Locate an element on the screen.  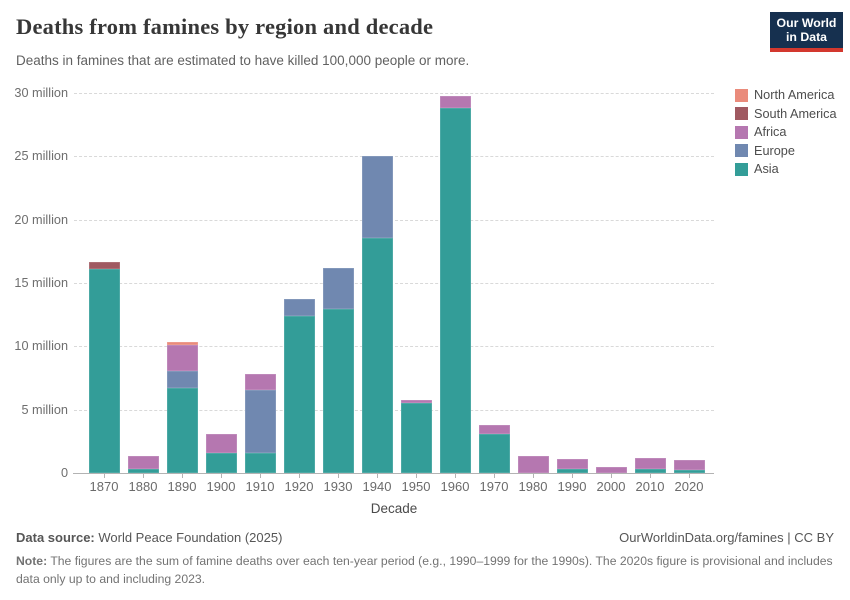
y-axis-tick-label: 0 is located at coordinates (64, 473).